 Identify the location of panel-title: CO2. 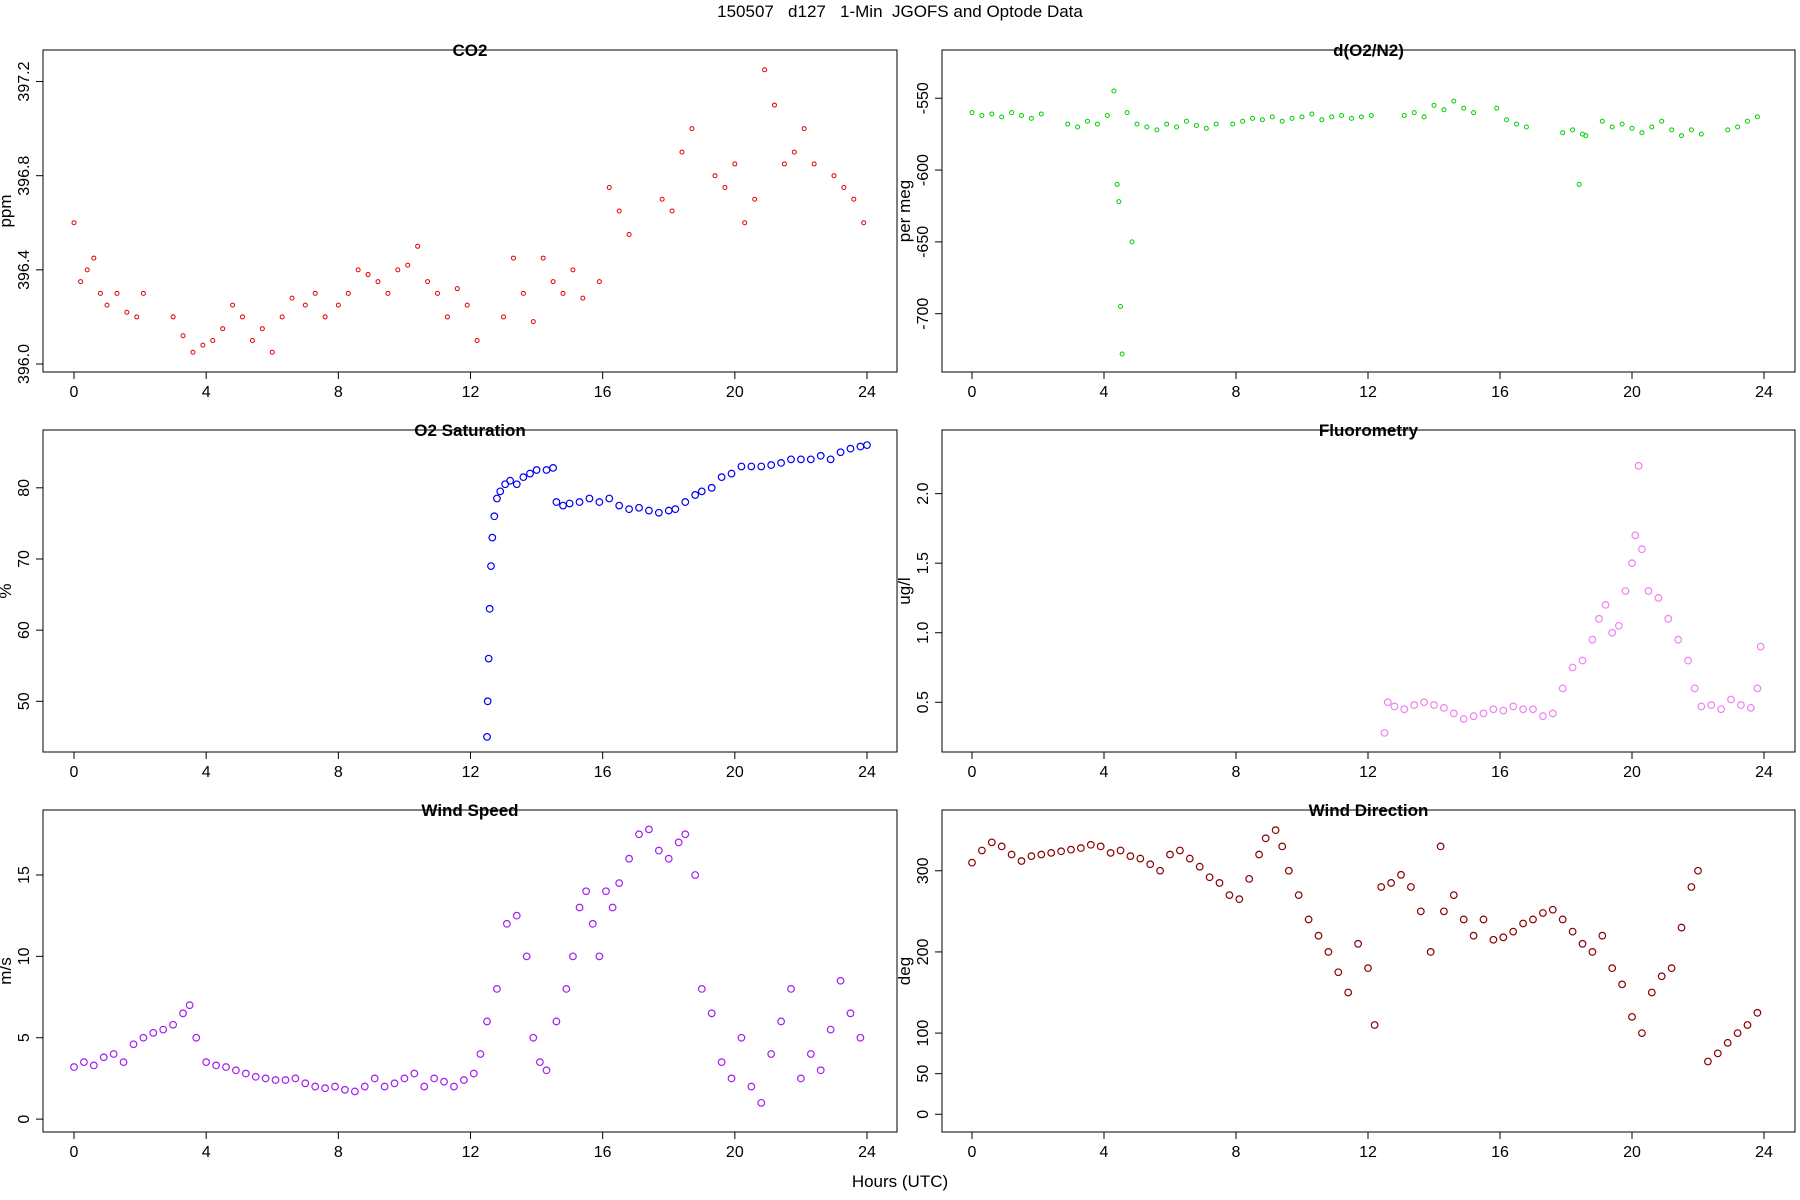
(470, 50).